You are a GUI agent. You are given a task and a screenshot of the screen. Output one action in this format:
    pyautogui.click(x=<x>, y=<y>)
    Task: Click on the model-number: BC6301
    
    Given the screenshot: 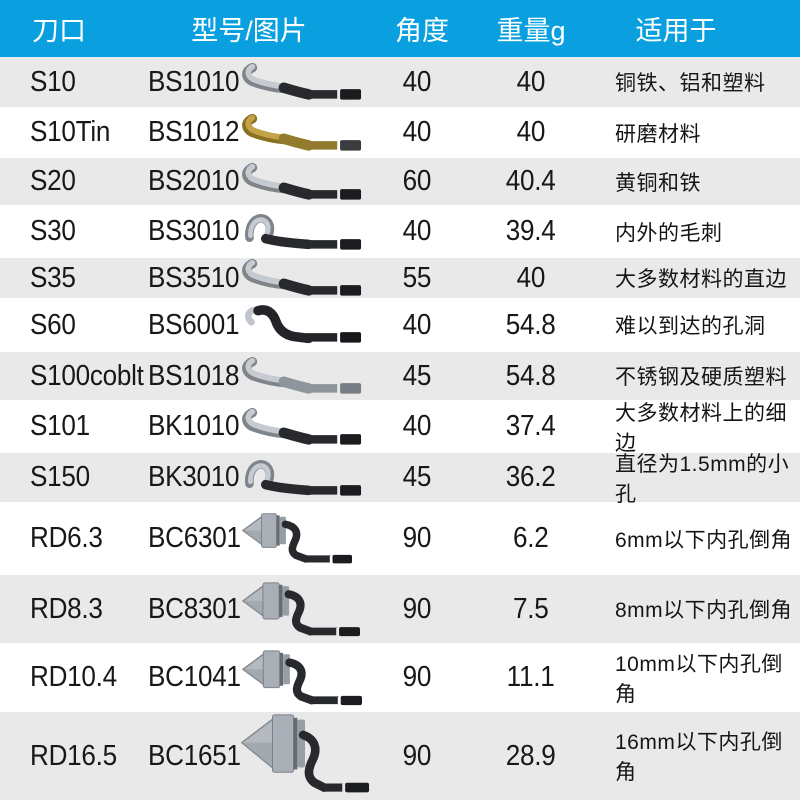 What is the action you would take?
    pyautogui.click(x=194, y=538)
    